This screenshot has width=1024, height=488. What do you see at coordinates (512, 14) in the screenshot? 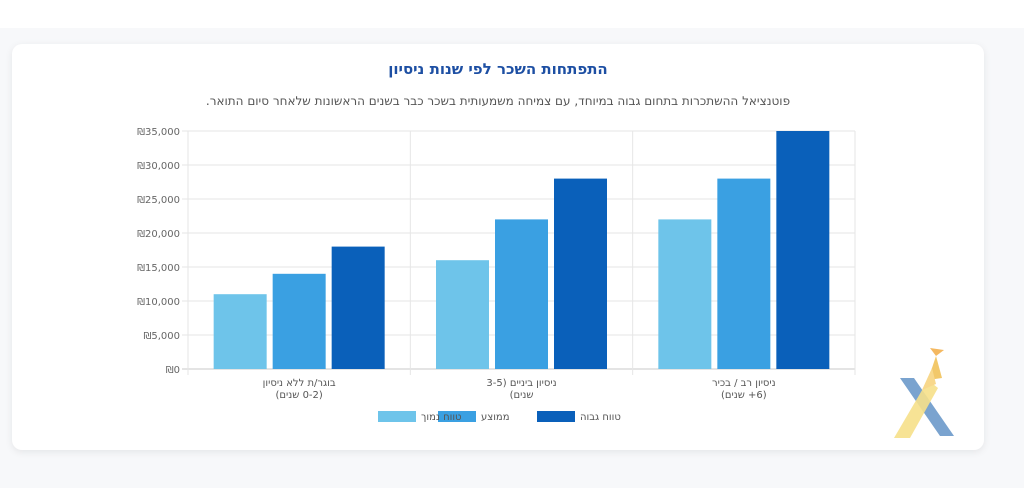
I see `top-bar` at bounding box center [512, 14].